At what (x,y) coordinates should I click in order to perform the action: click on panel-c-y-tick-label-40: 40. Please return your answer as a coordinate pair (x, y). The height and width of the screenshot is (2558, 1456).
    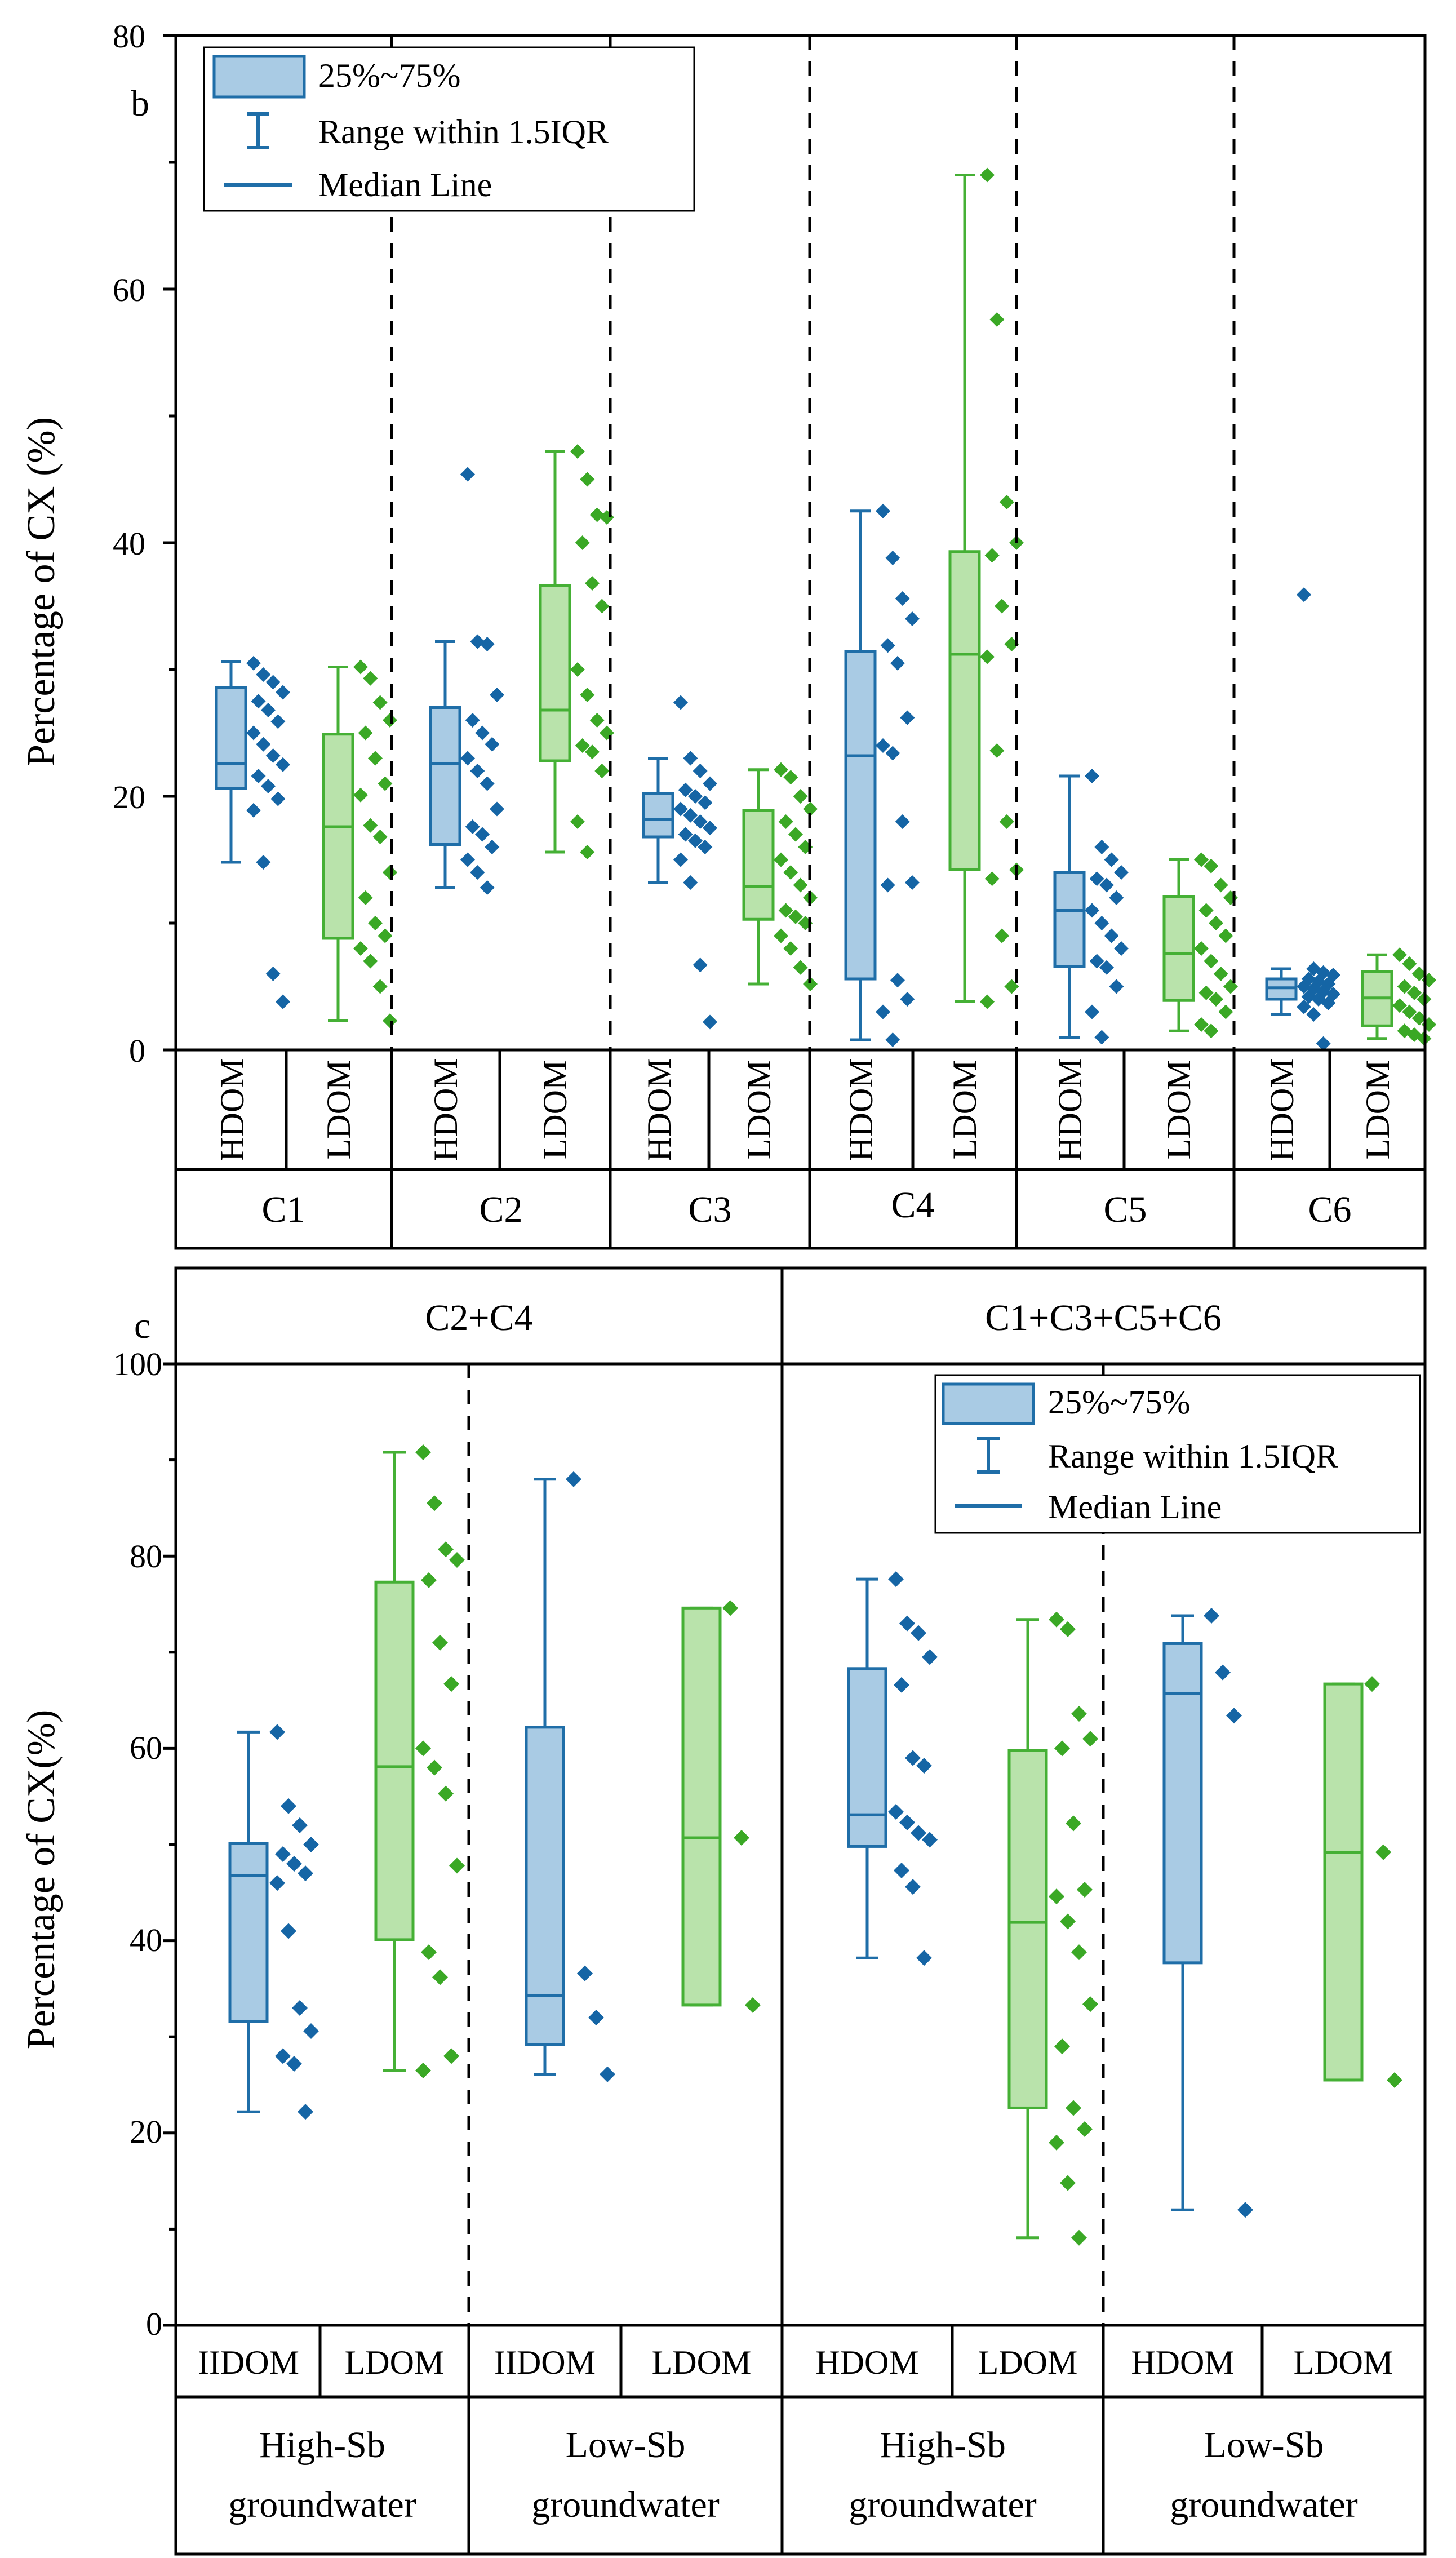
    Looking at the image, I should click on (146, 1940).